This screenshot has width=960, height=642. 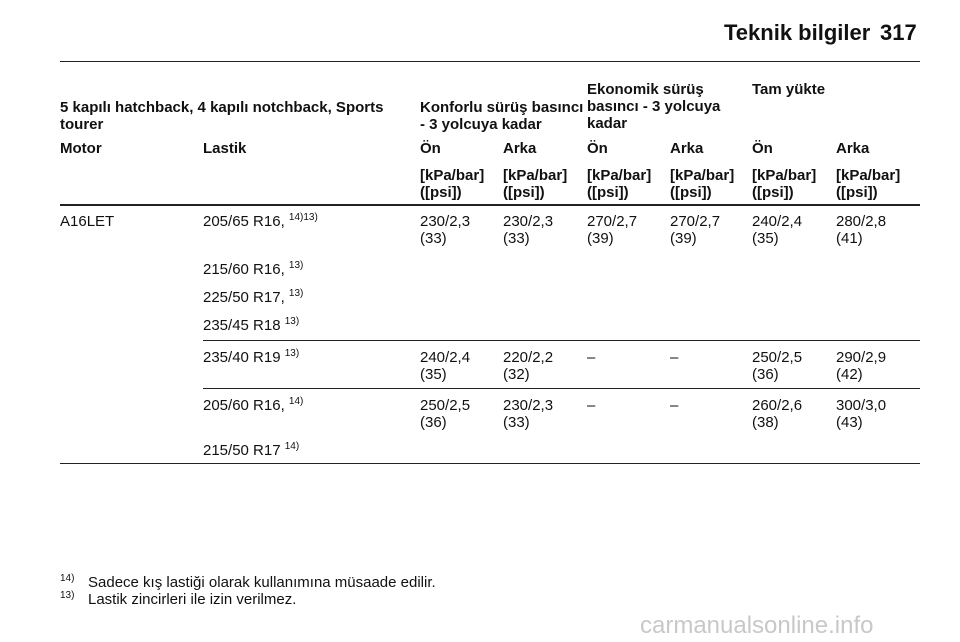 I want to click on pressure: 290/2,9, so click(x=861, y=357).